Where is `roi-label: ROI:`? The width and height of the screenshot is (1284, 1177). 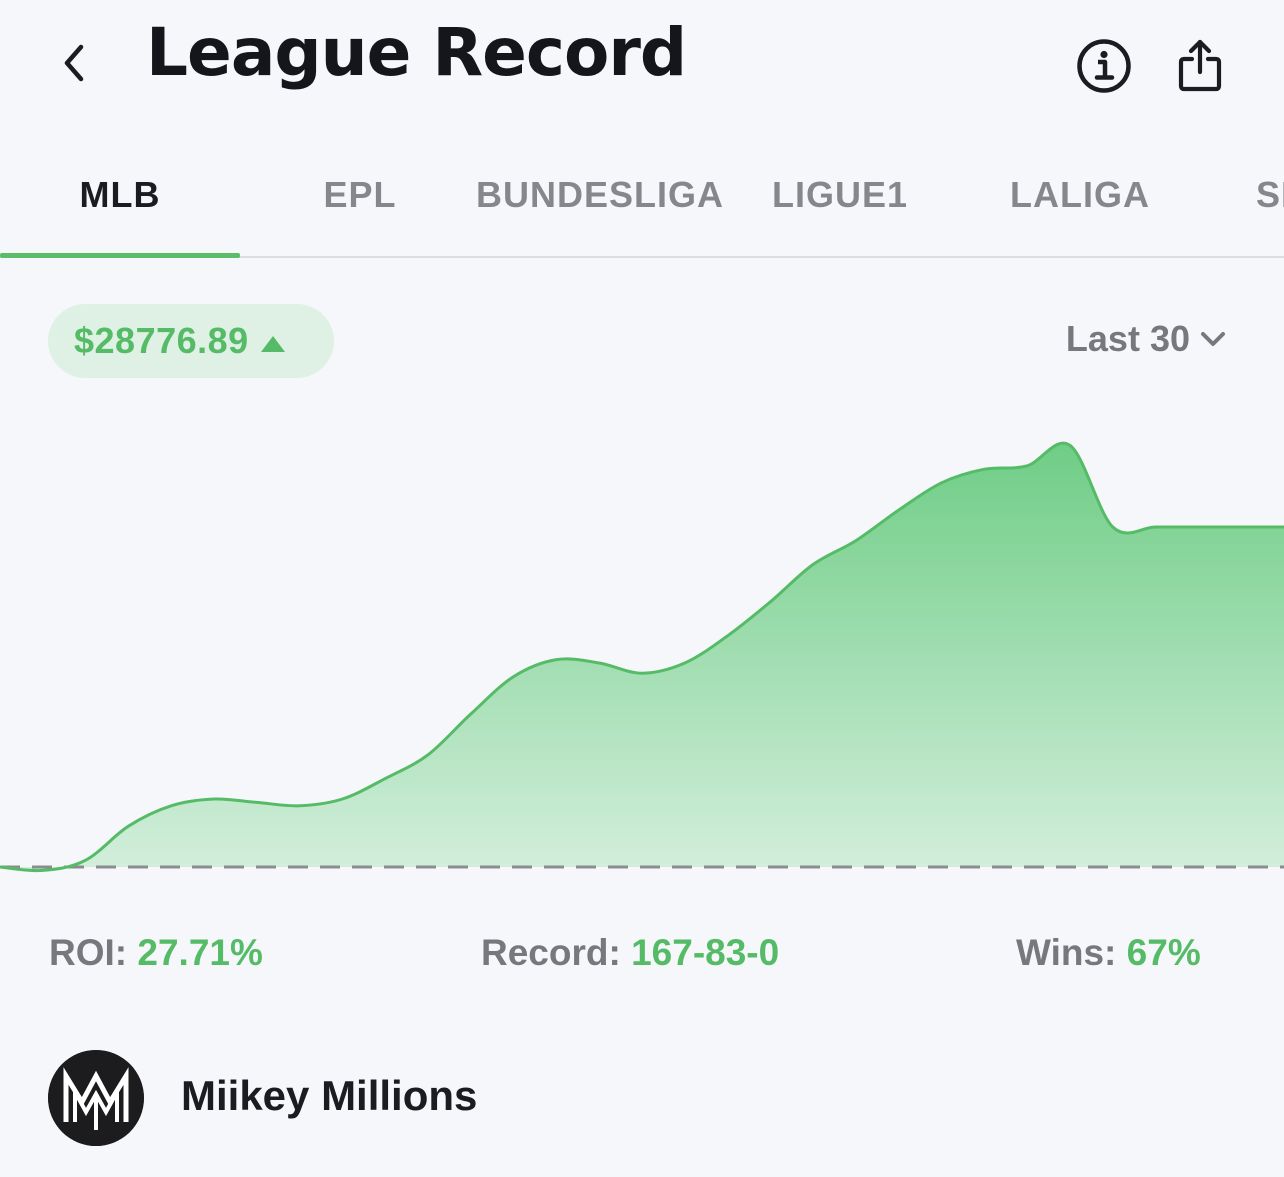 roi-label: ROI: is located at coordinates (88, 952).